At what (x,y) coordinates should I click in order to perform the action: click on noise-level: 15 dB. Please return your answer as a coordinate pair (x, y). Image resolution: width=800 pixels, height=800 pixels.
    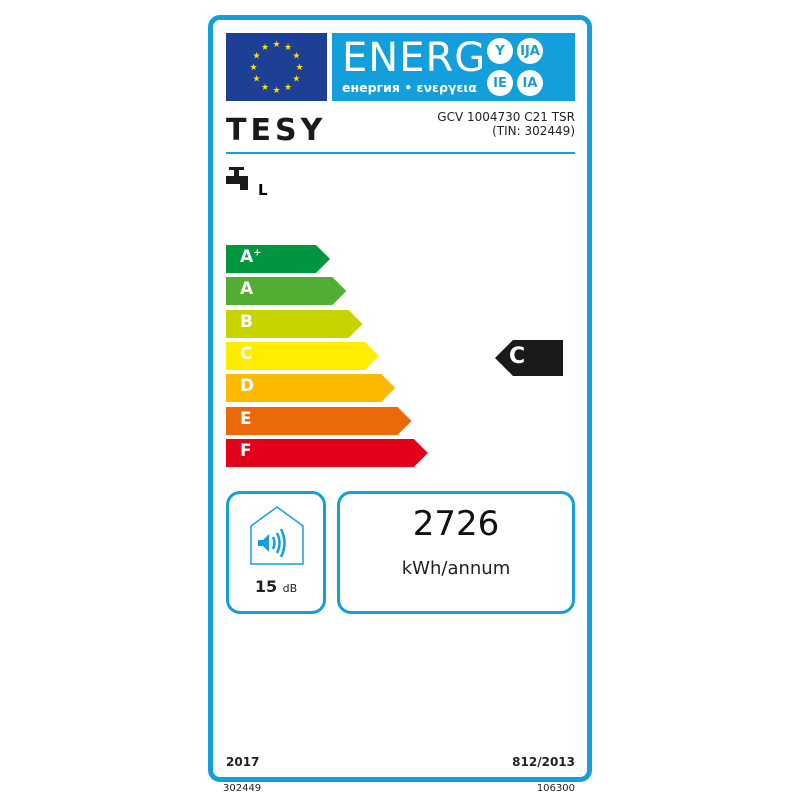
    Looking at the image, I should click on (276, 586).